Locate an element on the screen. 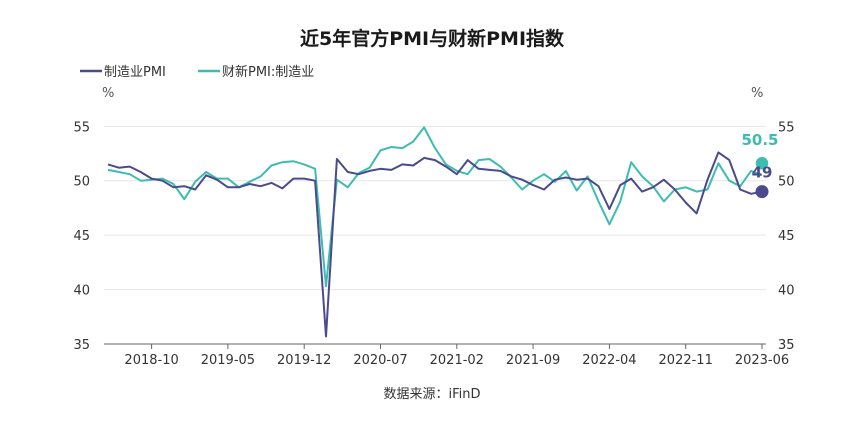  x-tick-label: 2022-04 is located at coordinates (609, 360).